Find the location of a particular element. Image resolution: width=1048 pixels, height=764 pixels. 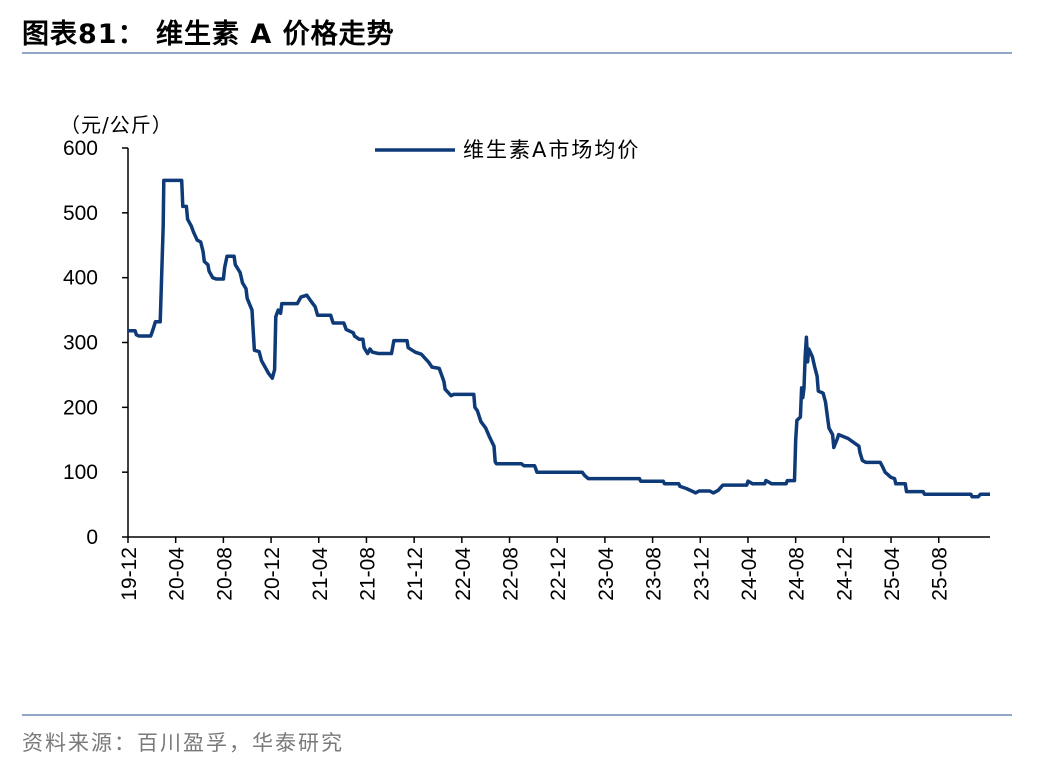

x-tick-label: 24-08 is located at coordinates (797, 574).